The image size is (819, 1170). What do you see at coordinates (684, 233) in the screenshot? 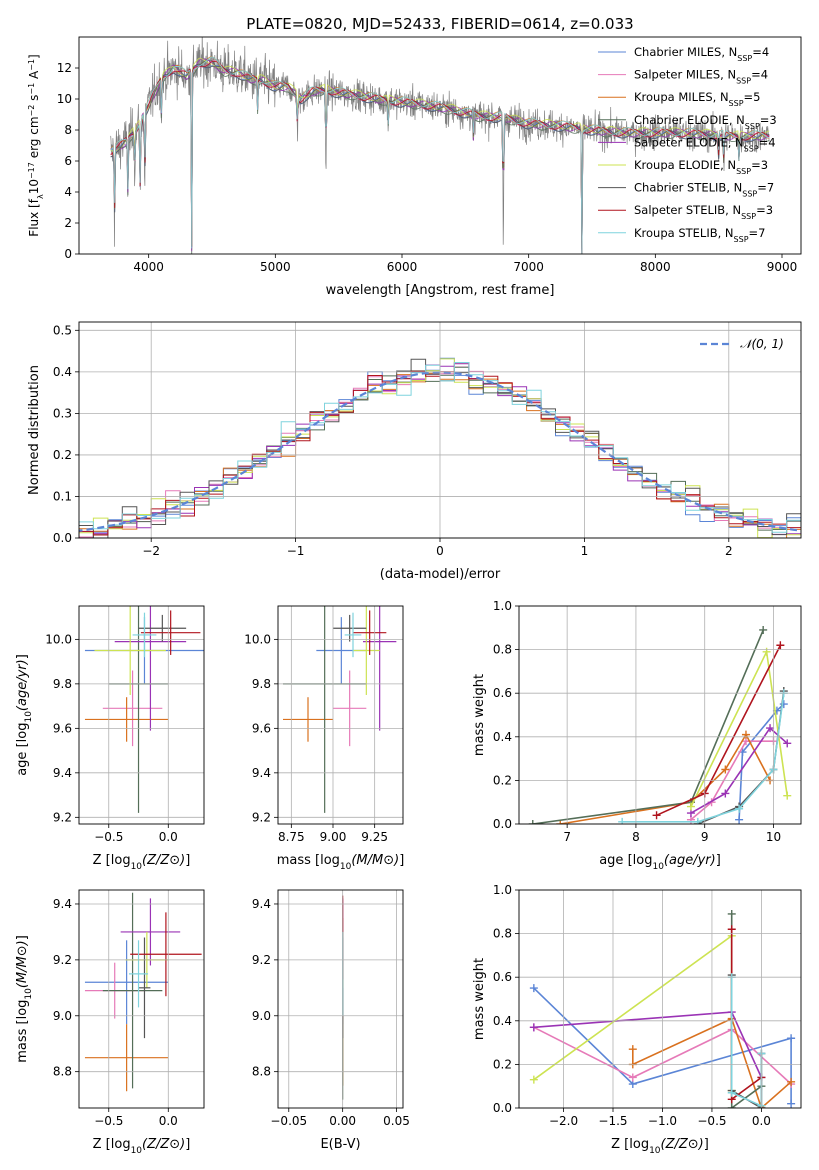
I see `legend-label-text: Kroupa STELIB, N` at bounding box center [684, 233].